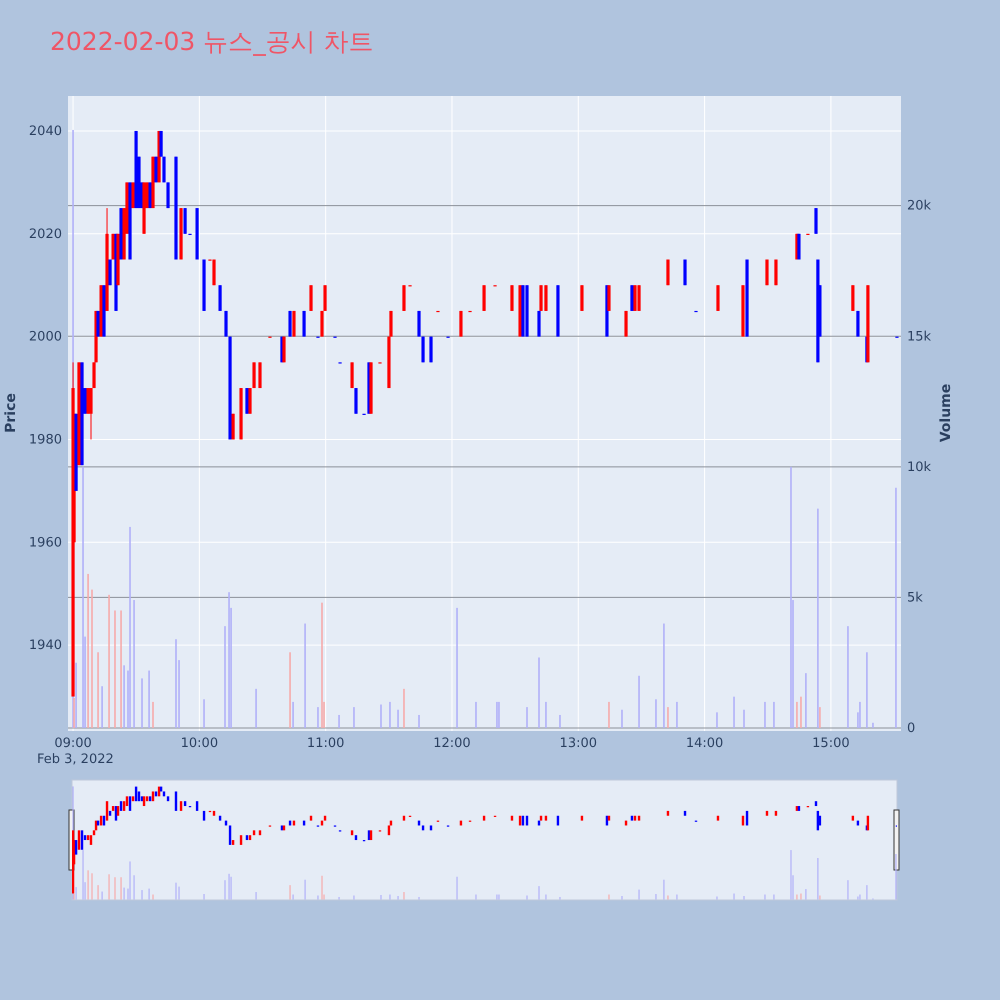  I want to click on x-tick-label: 11:00, so click(325, 743).